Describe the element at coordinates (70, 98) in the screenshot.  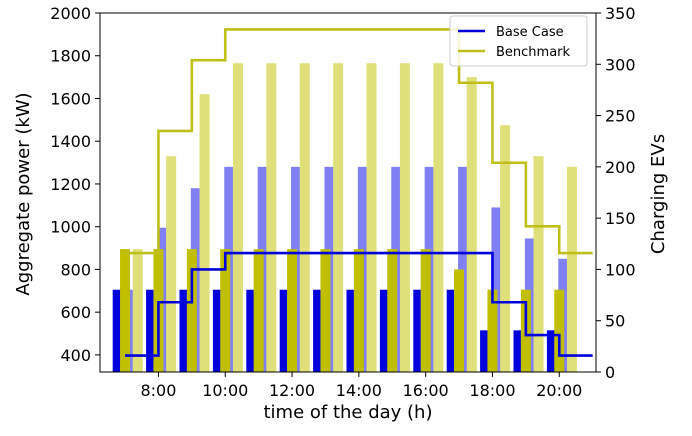
I see `y-left-tick-label: 1600` at that location.